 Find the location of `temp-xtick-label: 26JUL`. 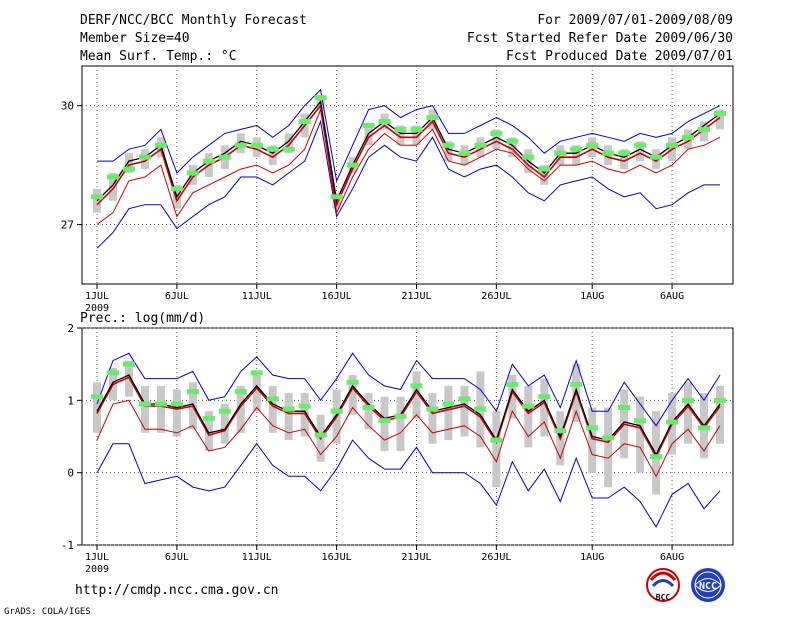

temp-xtick-label: 26JUL is located at coordinates (496, 296).